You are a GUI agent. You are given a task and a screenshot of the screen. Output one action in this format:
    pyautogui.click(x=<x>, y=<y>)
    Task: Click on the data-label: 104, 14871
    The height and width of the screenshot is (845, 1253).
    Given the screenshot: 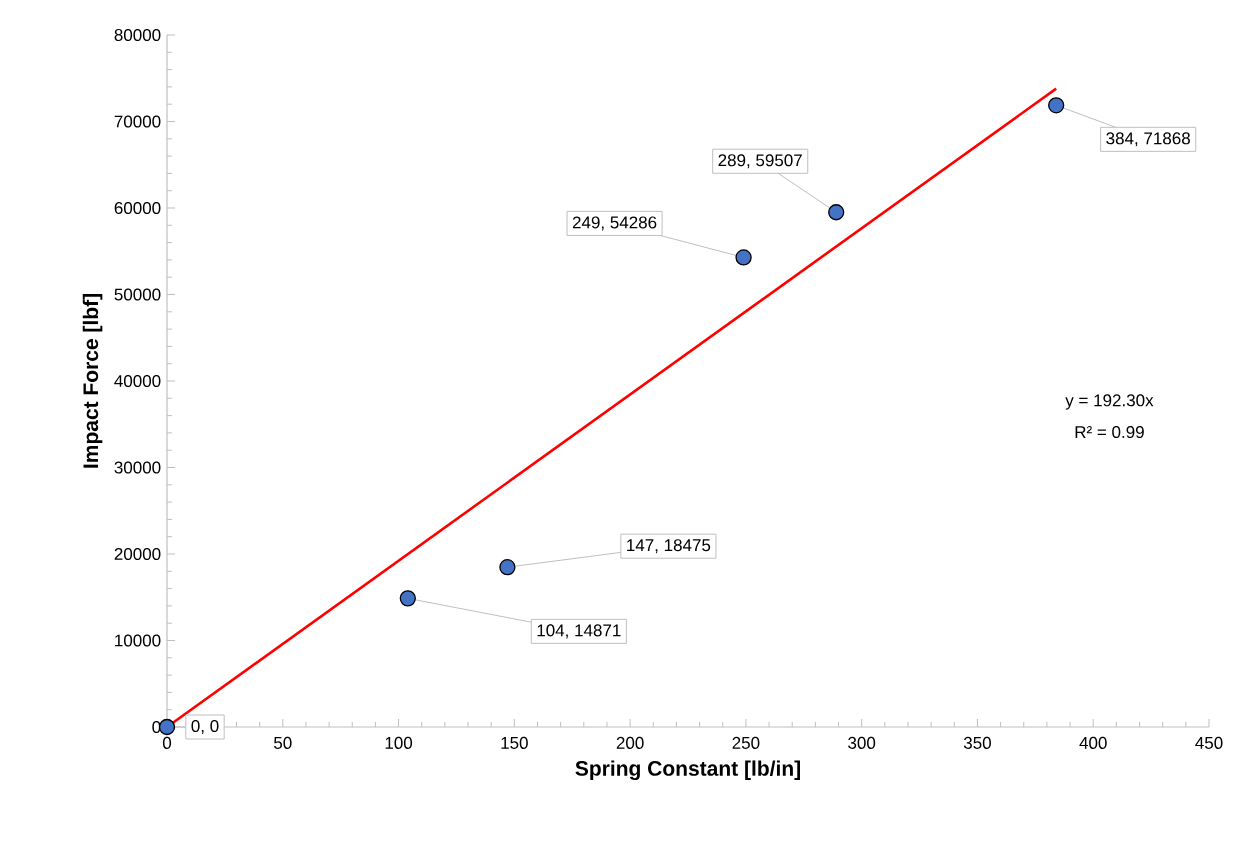 What is the action you would take?
    pyautogui.click(x=579, y=631)
    